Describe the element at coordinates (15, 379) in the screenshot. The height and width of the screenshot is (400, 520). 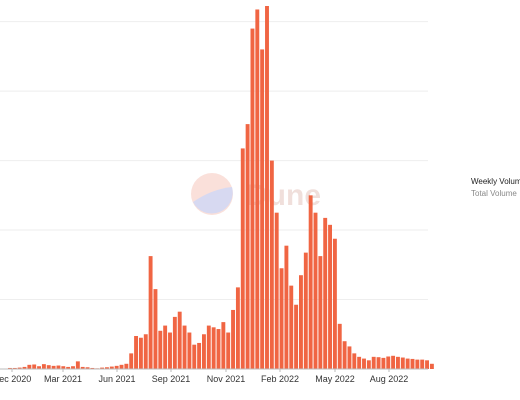
I see `x-tick-label: Dec 2020` at that location.